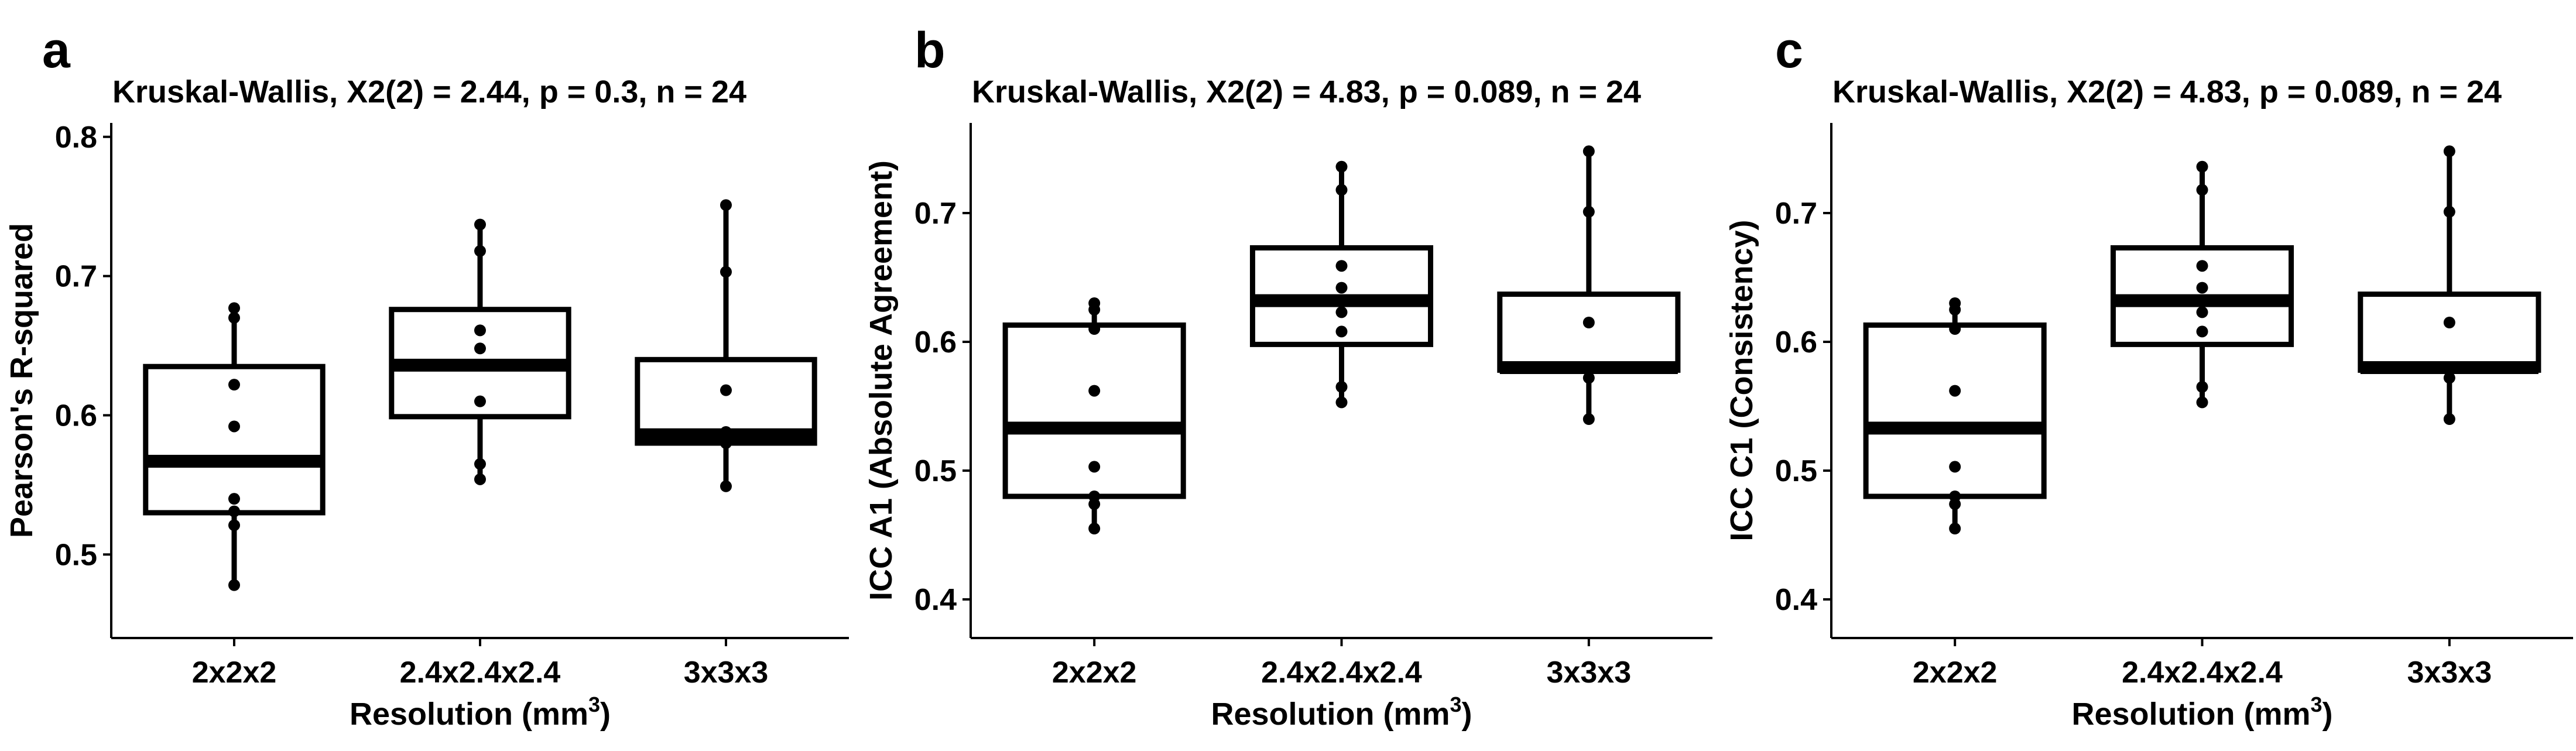  What do you see at coordinates (930, 50) in the screenshot?
I see `panel-letter: b` at bounding box center [930, 50].